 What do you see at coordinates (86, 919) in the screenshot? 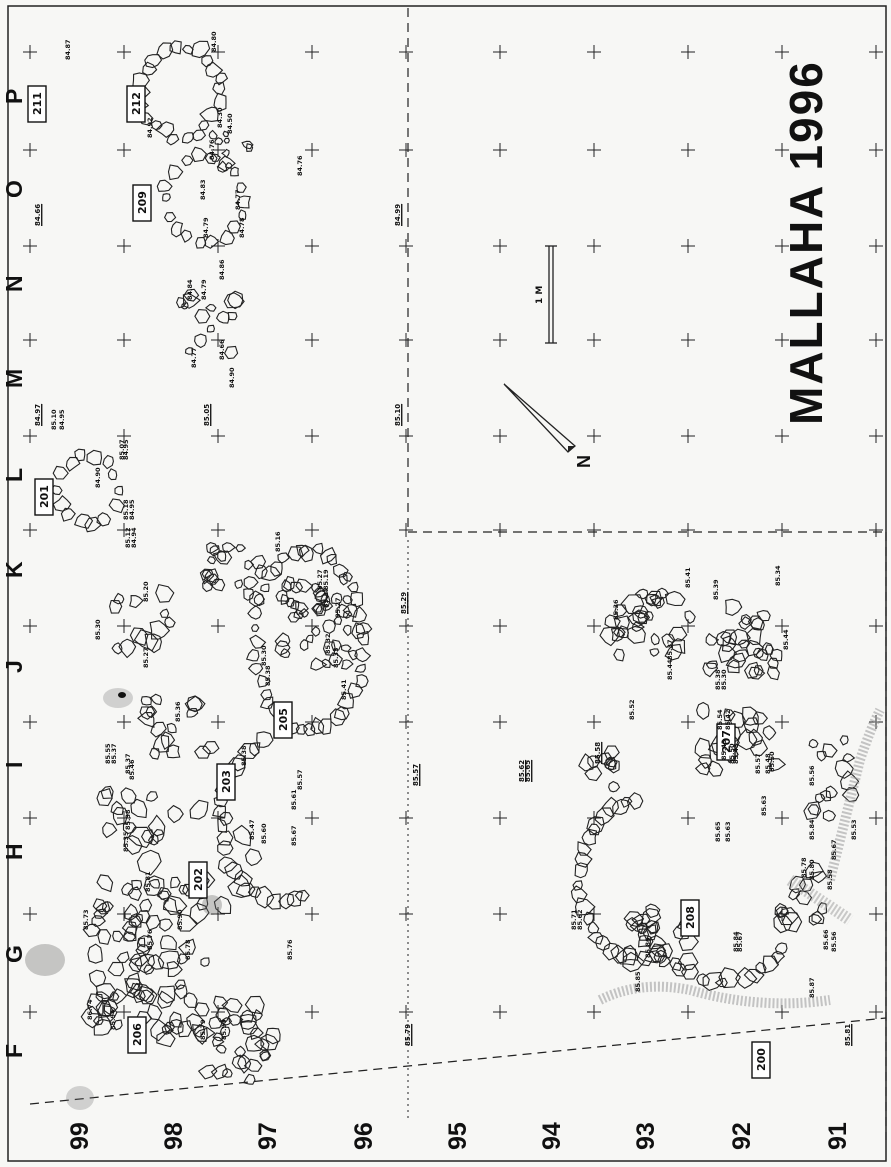
I see `elevation-label: 85.73` at bounding box center [86, 919].